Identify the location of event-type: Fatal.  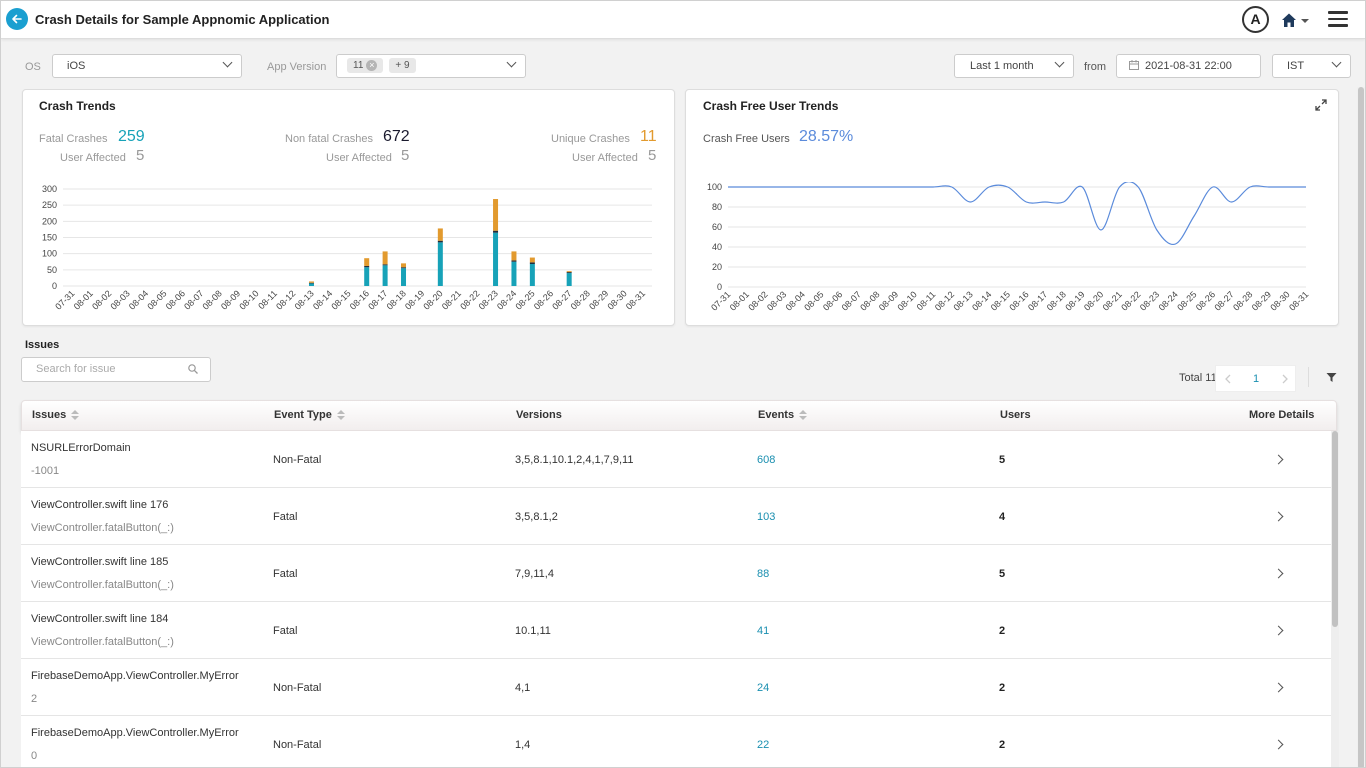
(285, 574).